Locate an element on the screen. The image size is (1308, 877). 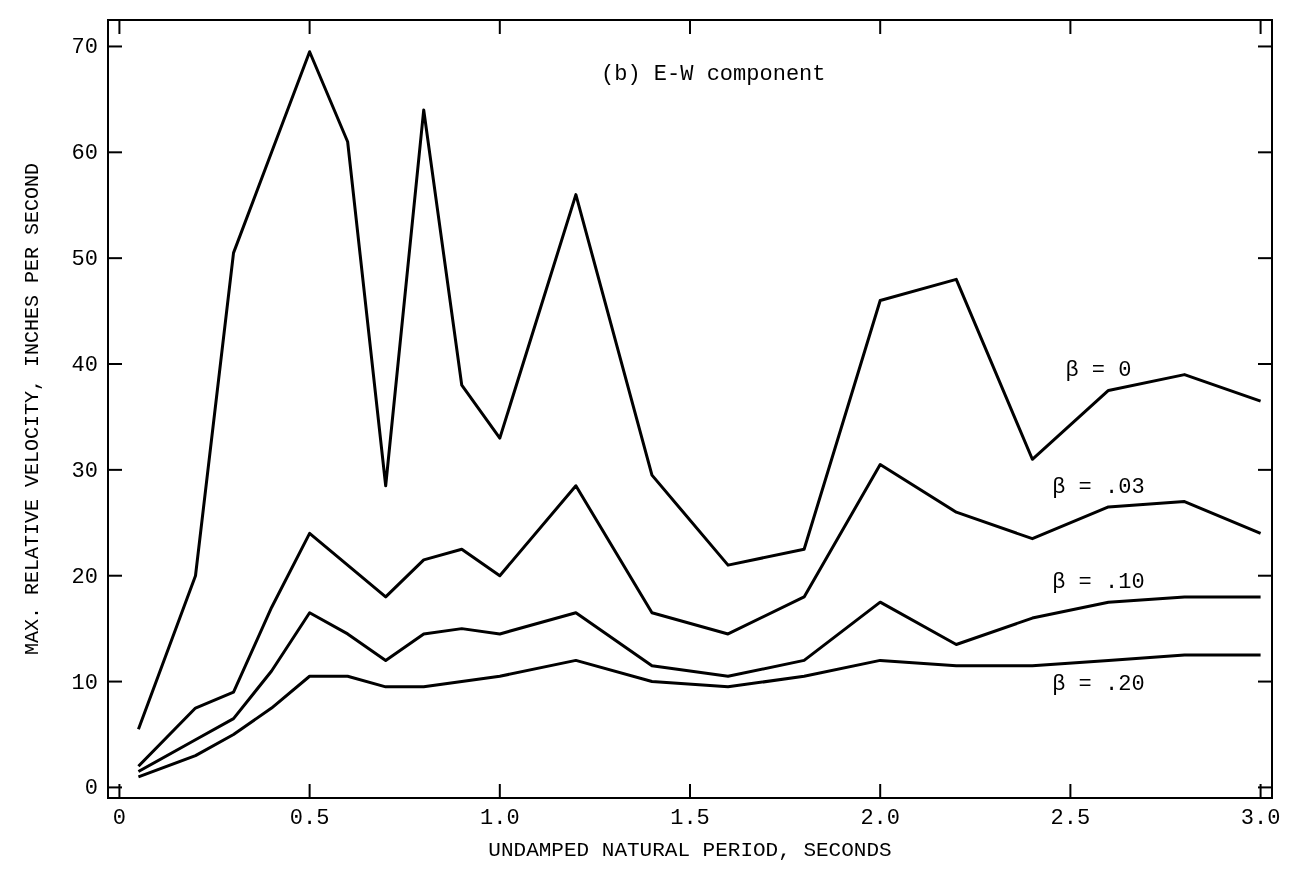
line-series is located at coordinates (699, 716).